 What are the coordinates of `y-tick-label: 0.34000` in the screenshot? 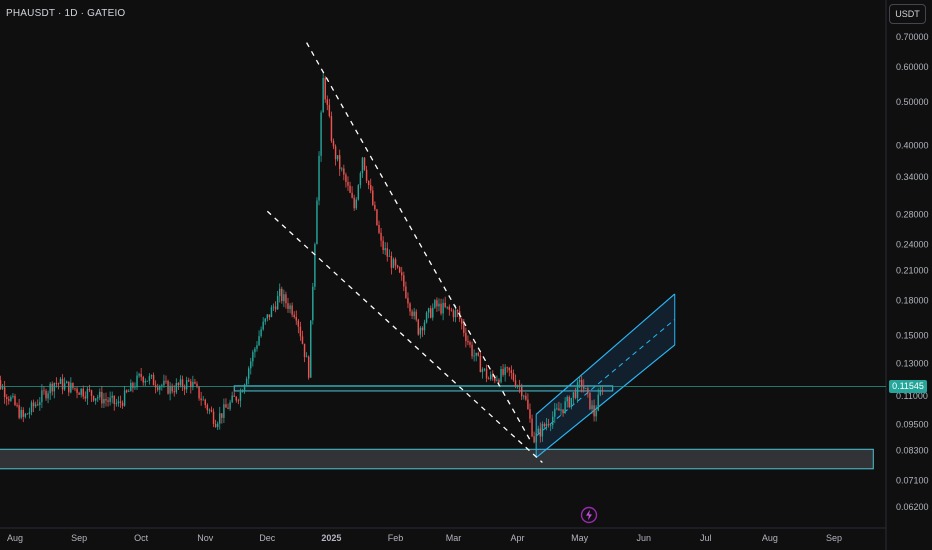 It's located at (912, 177).